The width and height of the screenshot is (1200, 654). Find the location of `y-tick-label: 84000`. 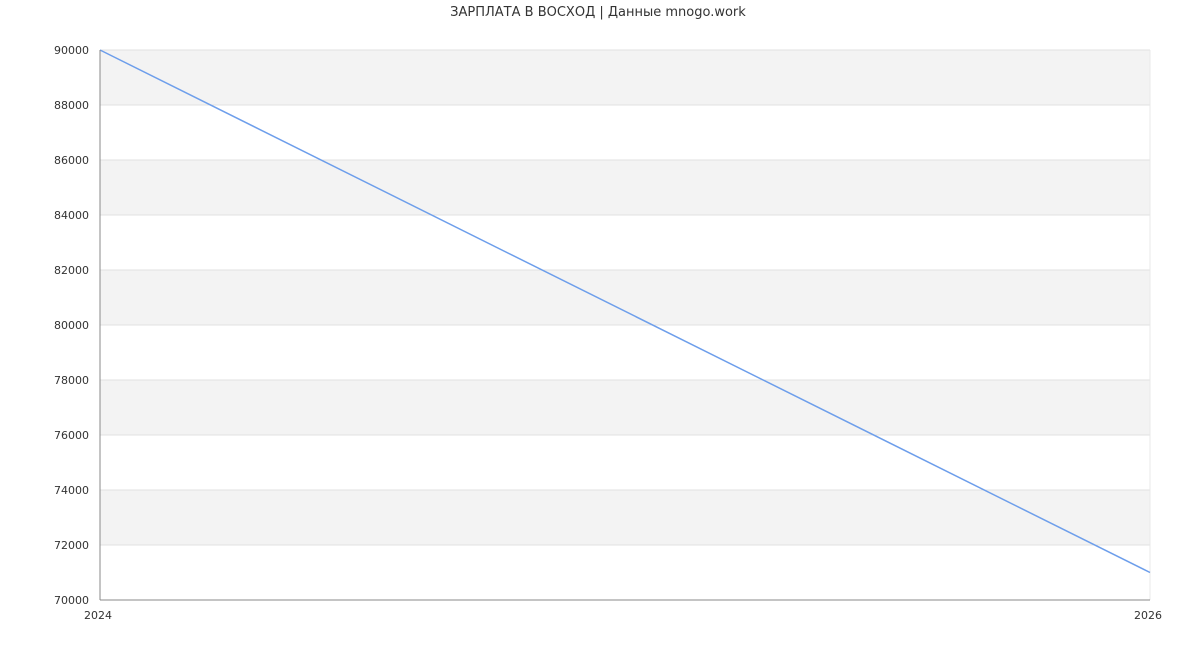

y-tick-label: 84000 is located at coordinates (71, 215).